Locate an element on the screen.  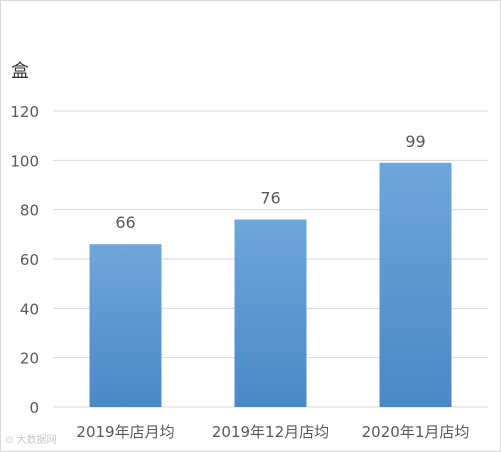
data-label: 99 is located at coordinates (415, 141).